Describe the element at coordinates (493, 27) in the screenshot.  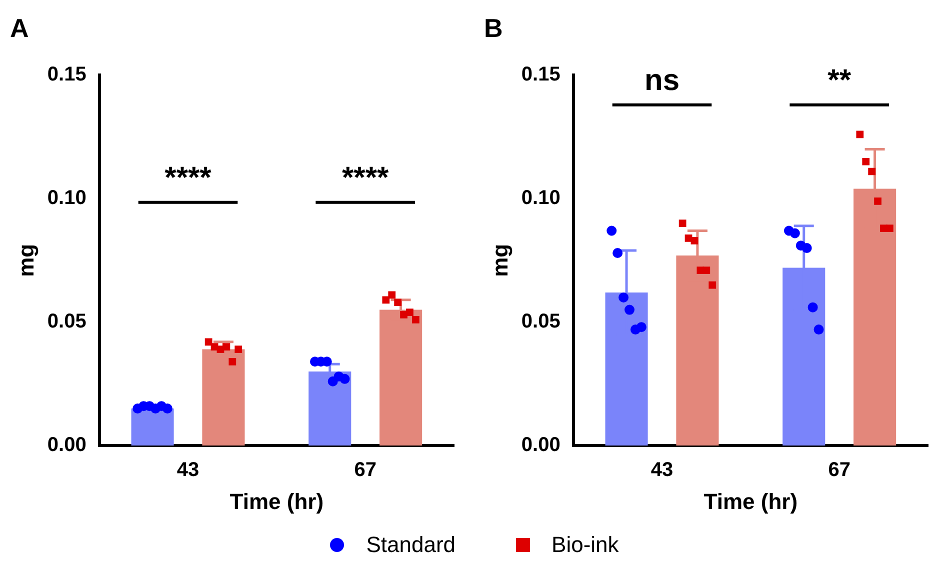
I see `chart-title: B` at that location.